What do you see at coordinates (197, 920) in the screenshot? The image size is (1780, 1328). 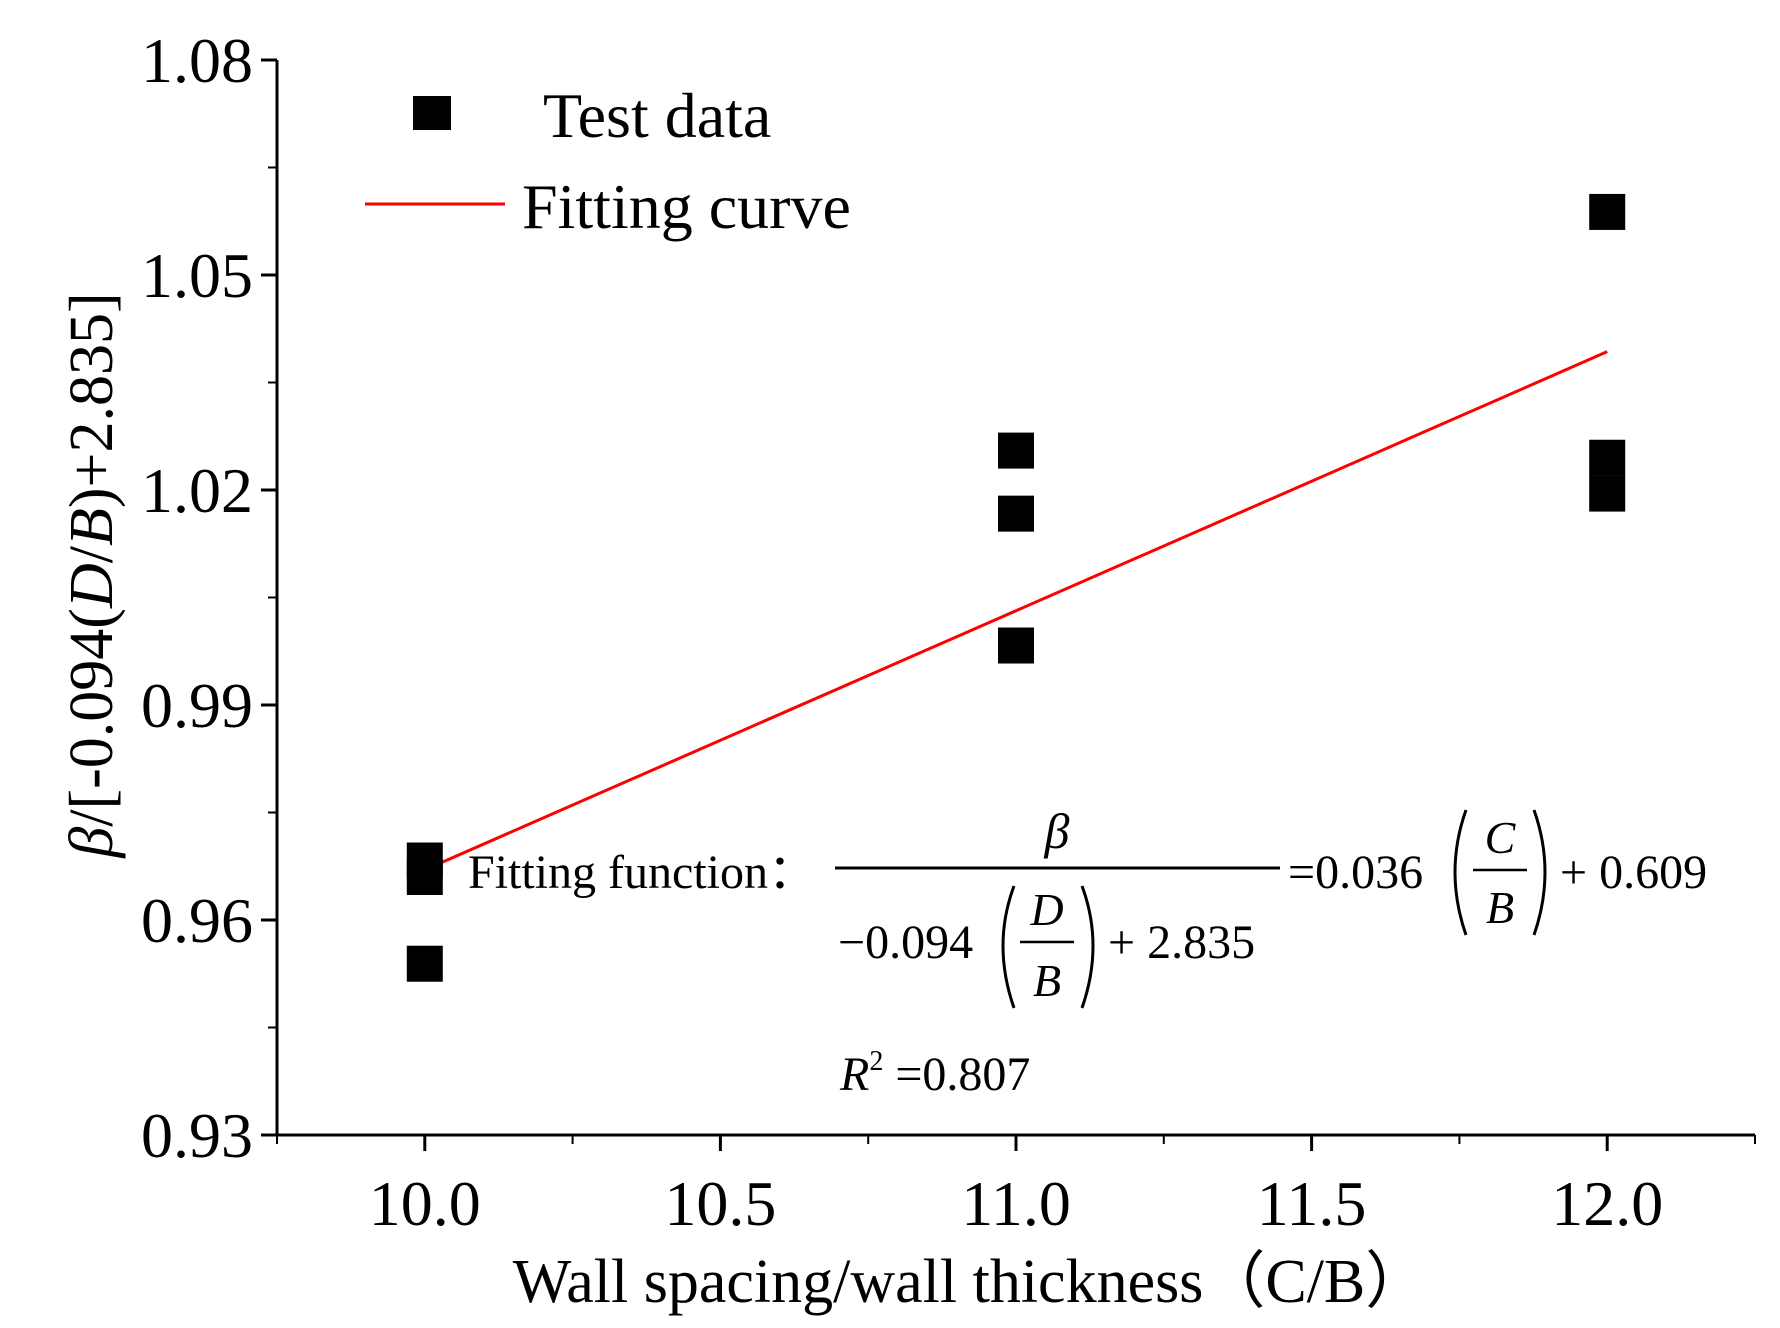 I see `y-tick-label: 0.96` at bounding box center [197, 920].